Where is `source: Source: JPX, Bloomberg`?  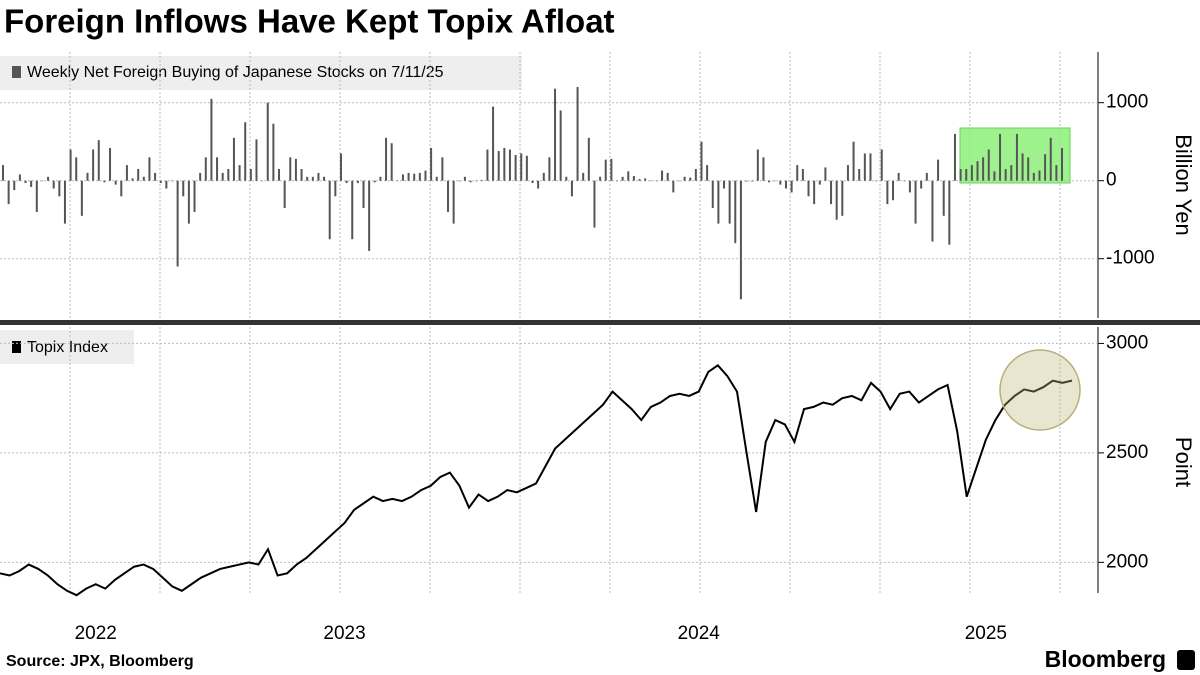 source: Source: JPX, Bloomberg is located at coordinates (100, 661).